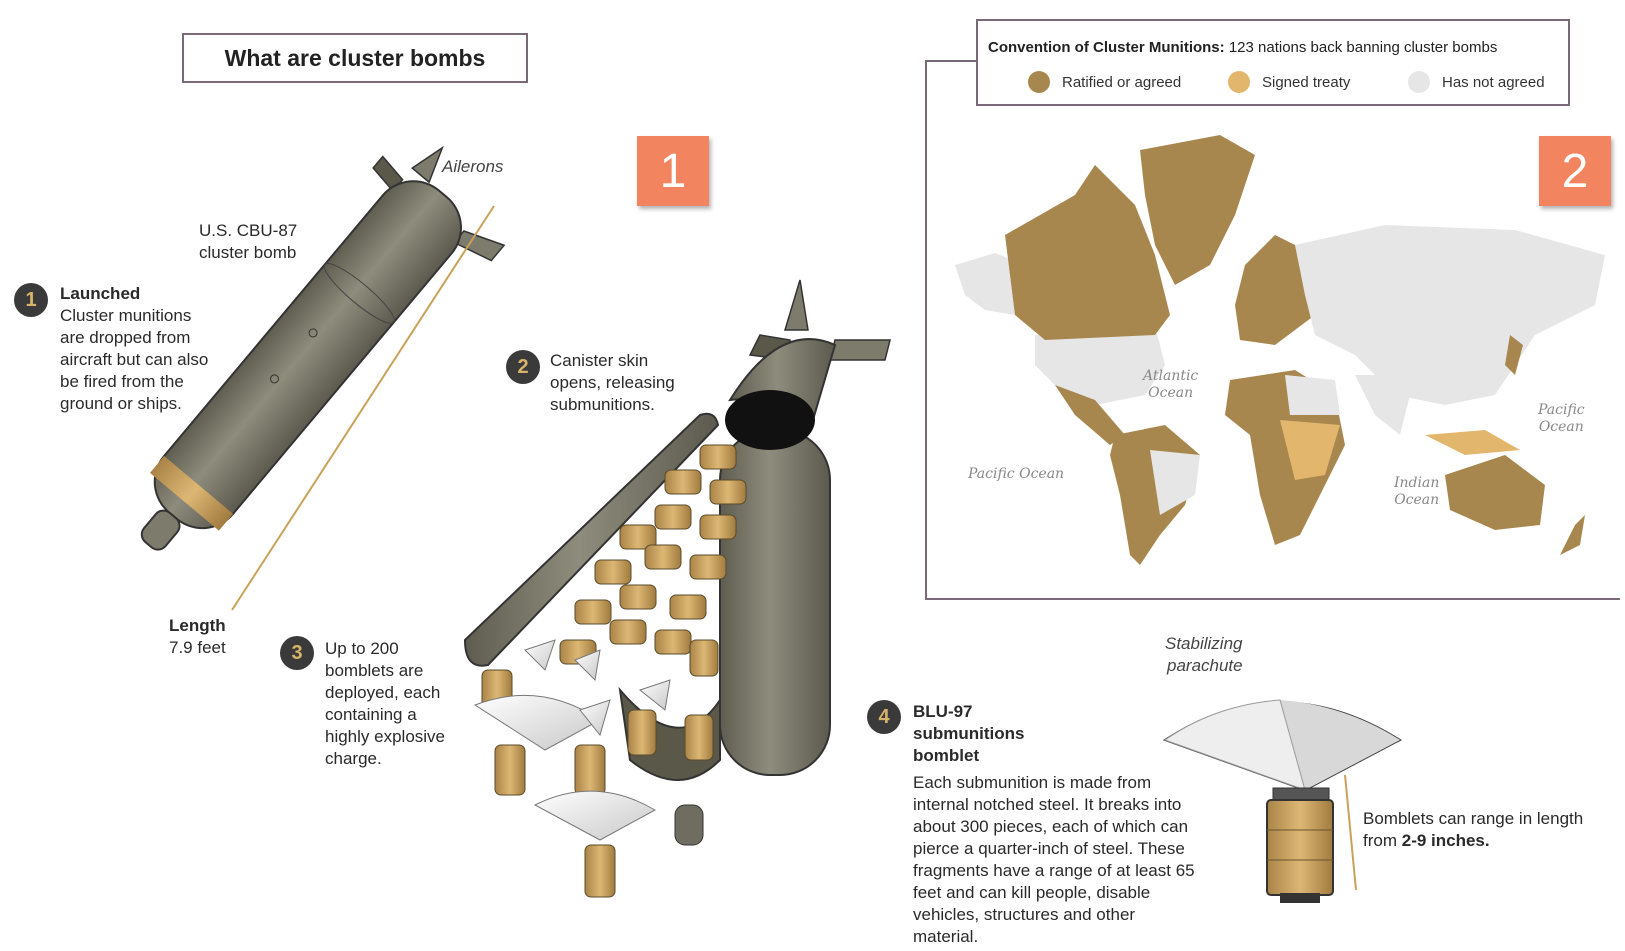 This screenshot has height=951, width=1625. What do you see at coordinates (248, 252) in the screenshot?
I see `bomb-name-line2: cluster bomb` at bounding box center [248, 252].